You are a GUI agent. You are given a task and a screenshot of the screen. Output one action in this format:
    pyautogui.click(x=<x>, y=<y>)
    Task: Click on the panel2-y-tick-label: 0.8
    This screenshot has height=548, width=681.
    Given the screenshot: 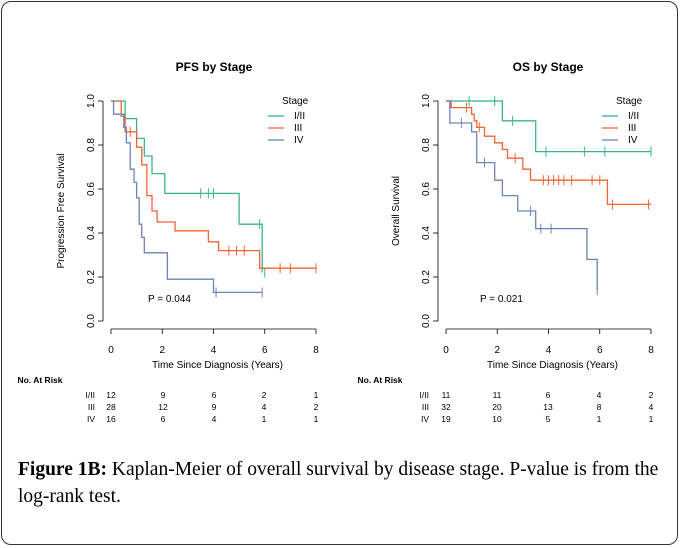 What is the action you would take?
    pyautogui.click(x=426, y=145)
    